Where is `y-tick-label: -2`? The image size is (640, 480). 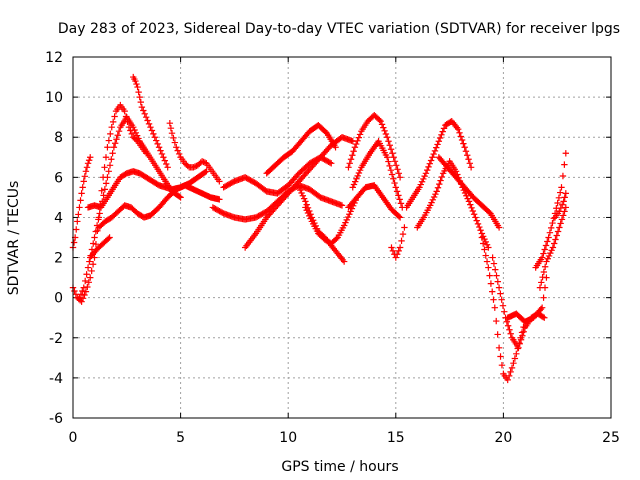 y-tick-label: -2 is located at coordinates (56, 339).